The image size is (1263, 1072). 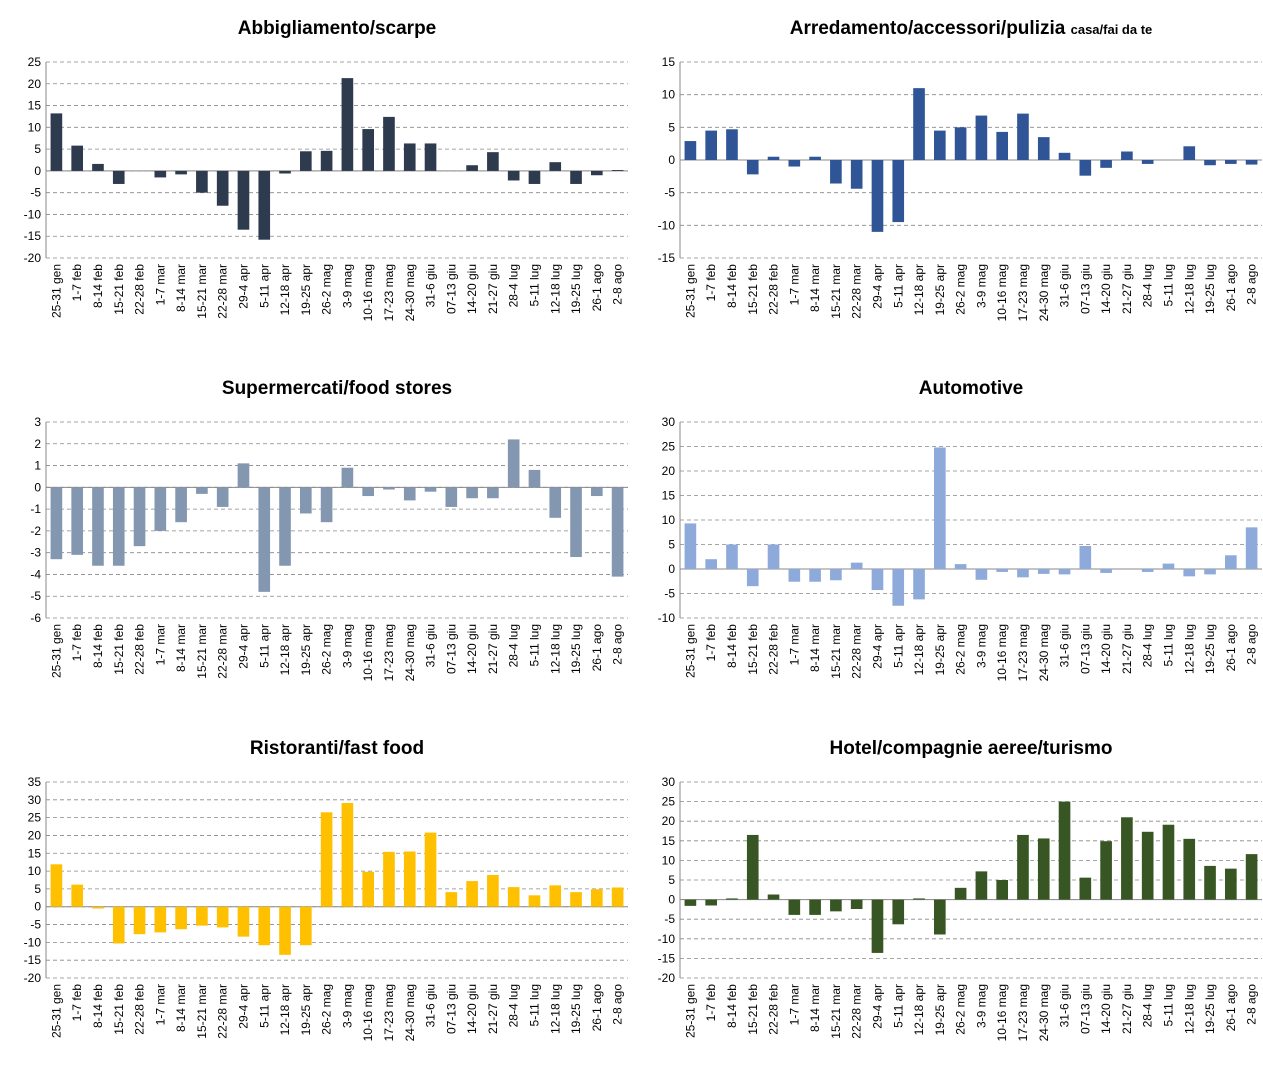 I want to click on y-tick-label: 15, so click(x=669, y=841).